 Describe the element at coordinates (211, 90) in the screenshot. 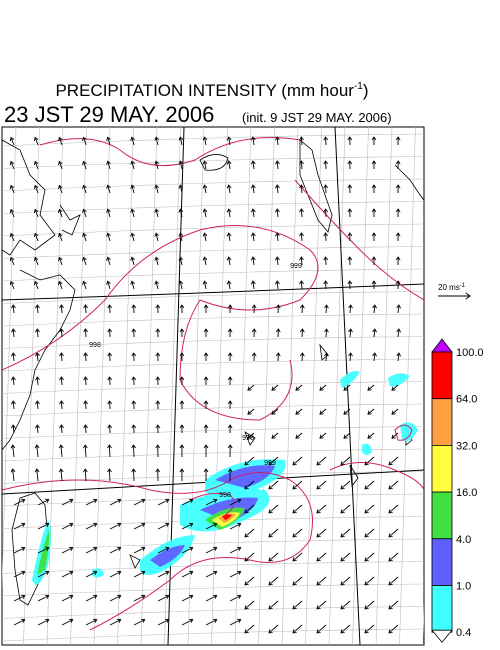

I see `title: PRECIPITATION INTENSITY (mm hour-1)` at that location.